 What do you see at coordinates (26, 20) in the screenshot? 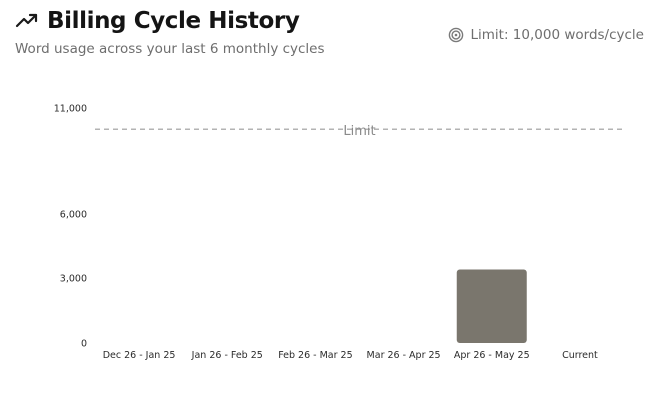
I see `trending-up-icon` at bounding box center [26, 20].